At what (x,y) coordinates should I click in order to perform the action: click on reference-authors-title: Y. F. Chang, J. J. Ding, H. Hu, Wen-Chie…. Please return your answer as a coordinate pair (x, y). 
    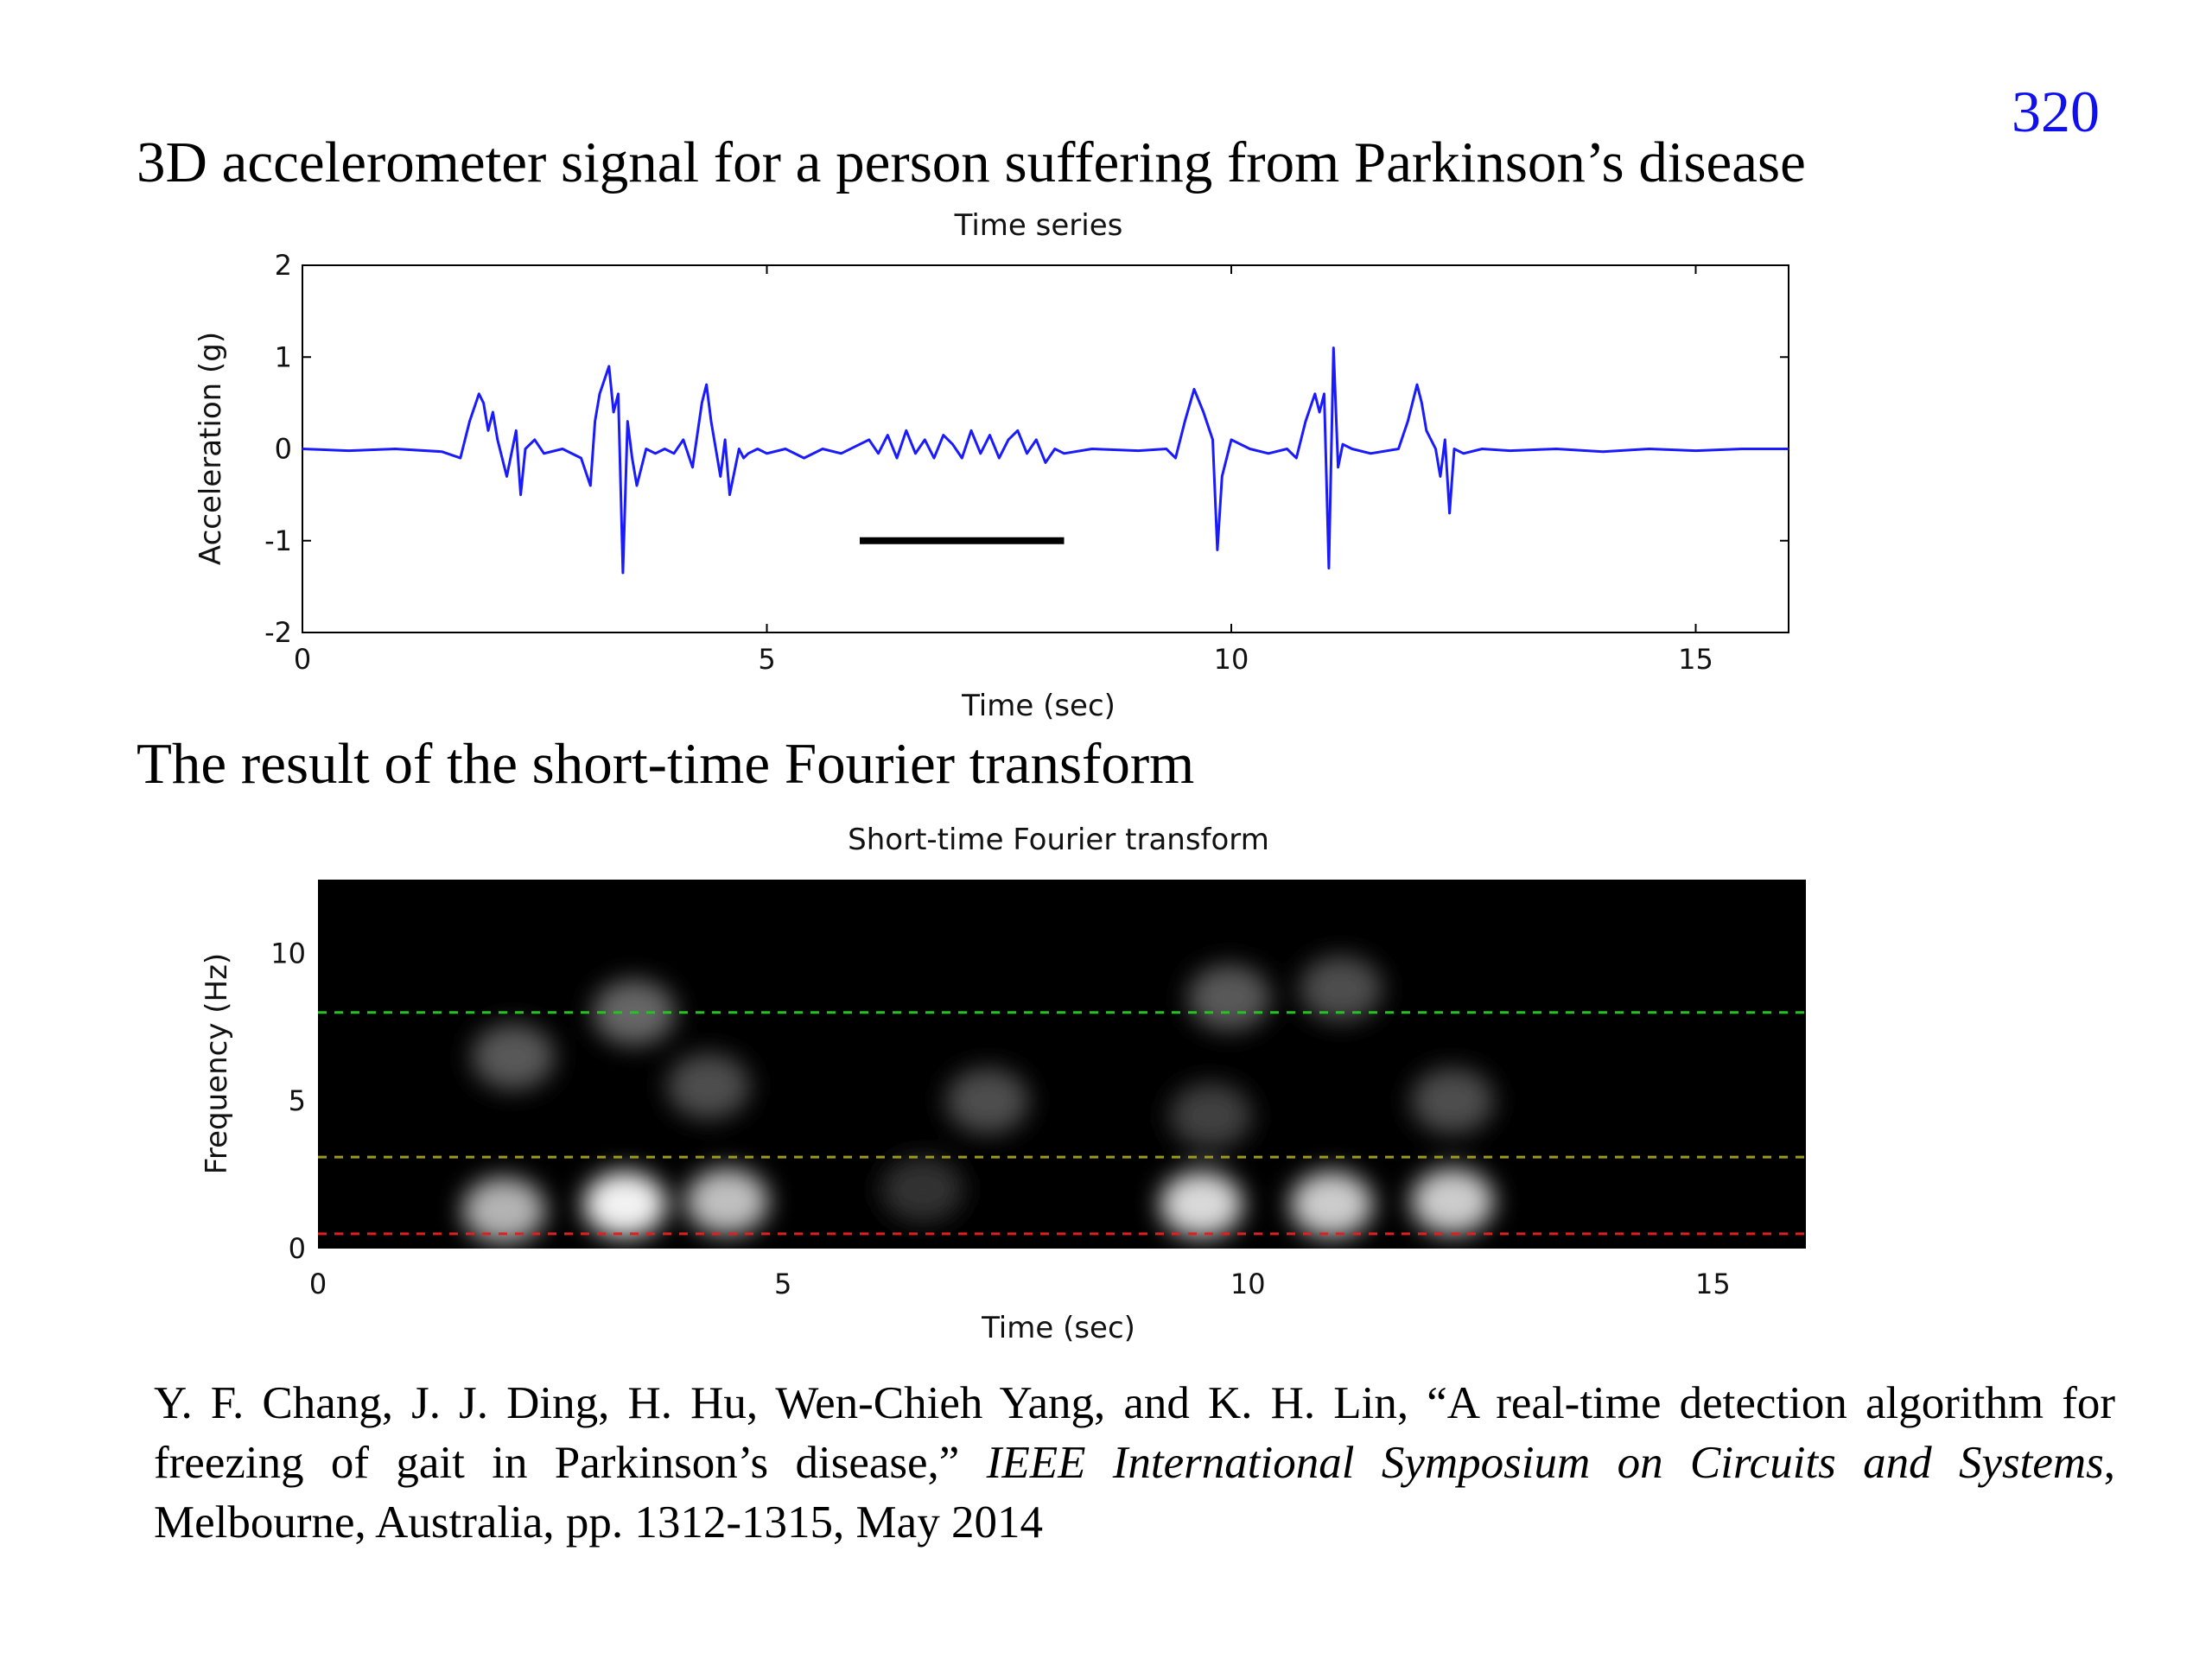
    Looking at the image, I should click on (1134, 1433).